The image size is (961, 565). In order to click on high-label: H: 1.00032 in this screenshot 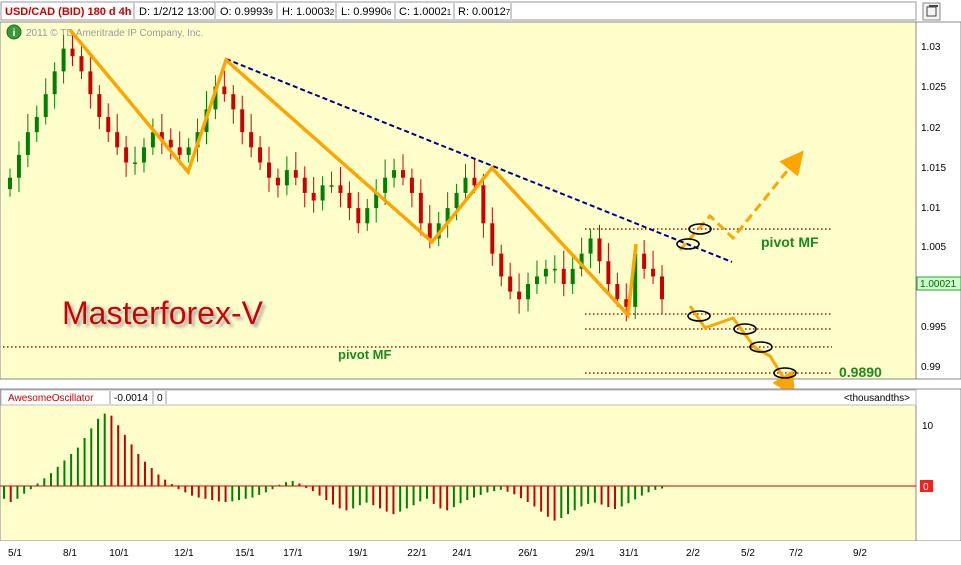, I will do `click(308, 12)`.